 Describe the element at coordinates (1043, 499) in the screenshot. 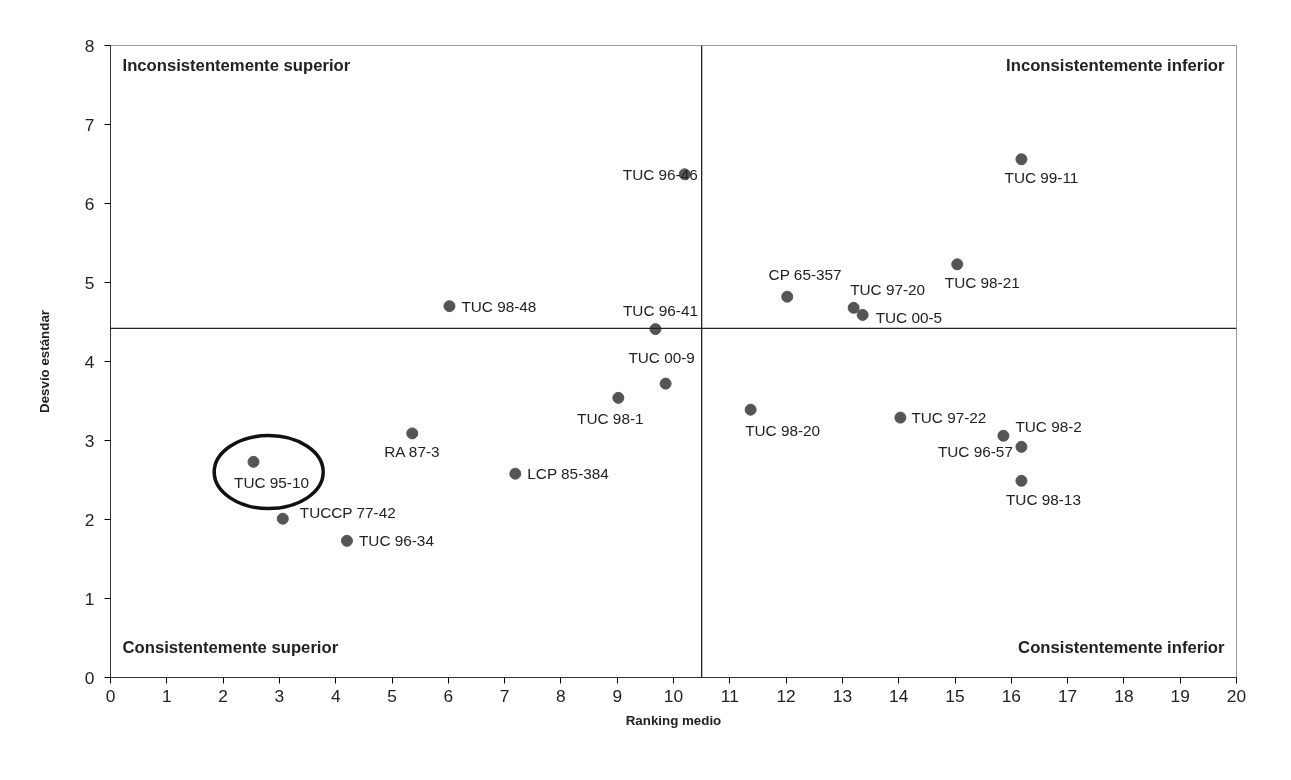

I see `series-label: TUC 98-13` at that location.